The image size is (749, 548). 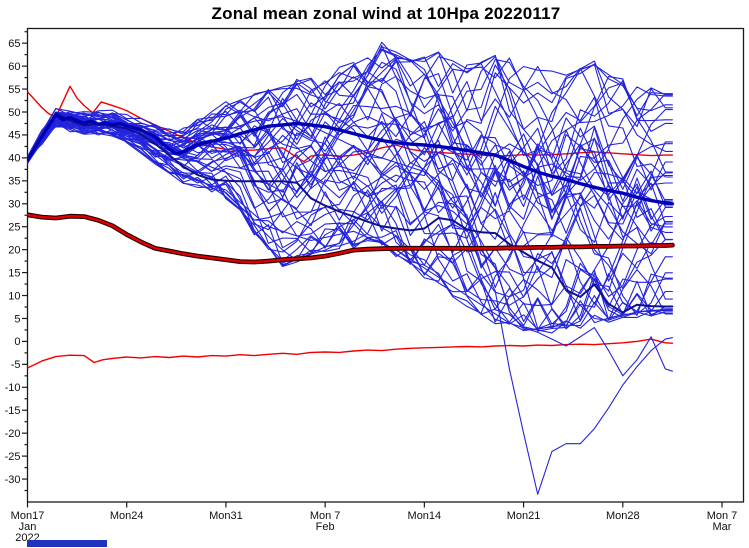 What do you see at coordinates (325, 527) in the screenshot?
I see `x-tick-label: Feb` at bounding box center [325, 527].